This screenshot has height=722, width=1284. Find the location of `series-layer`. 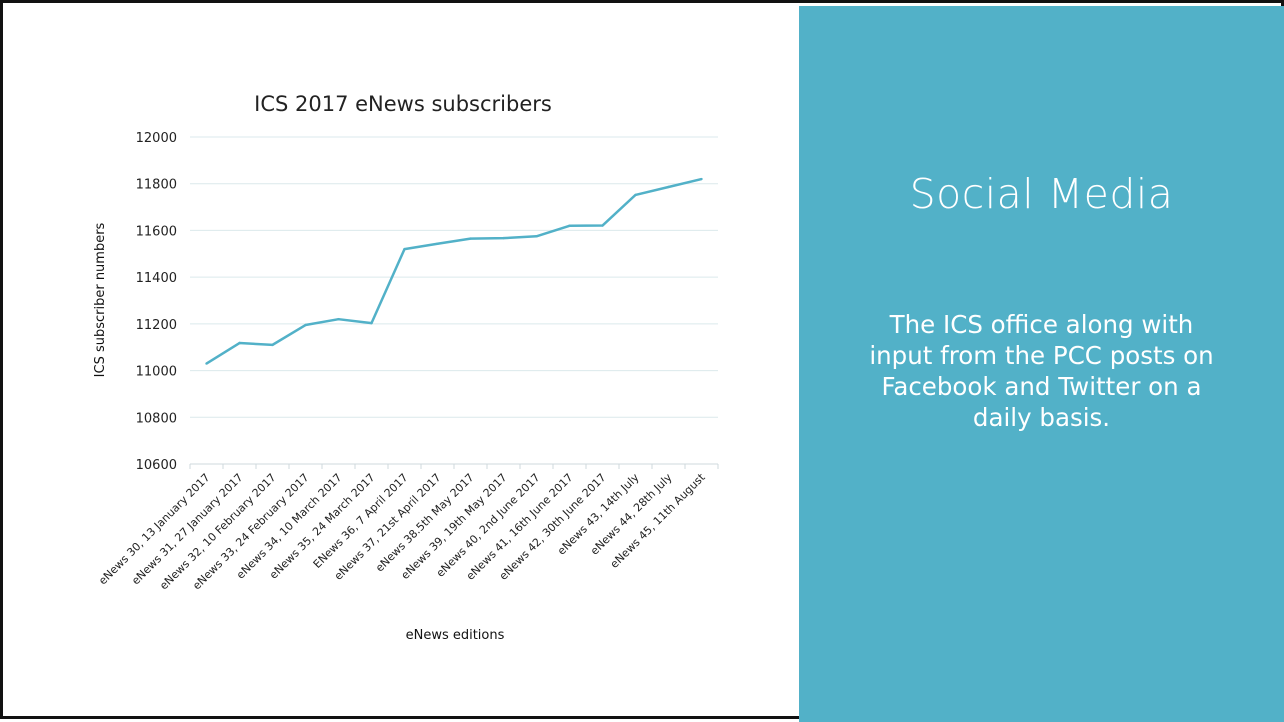

series-layer is located at coordinates (454, 271).